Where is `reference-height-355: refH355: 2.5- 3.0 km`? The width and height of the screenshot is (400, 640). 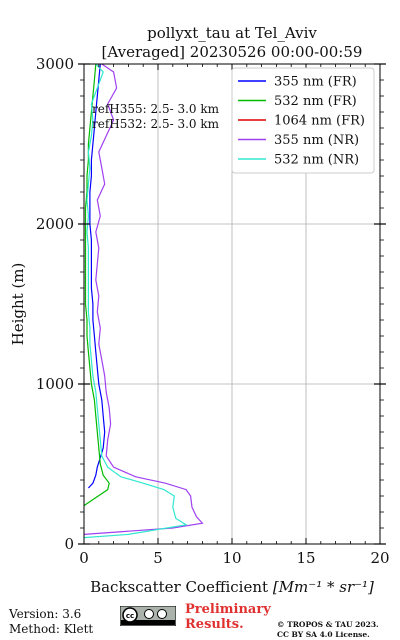
reference-height-355: refH355: 2.5- 3.0 km is located at coordinates (156, 109).